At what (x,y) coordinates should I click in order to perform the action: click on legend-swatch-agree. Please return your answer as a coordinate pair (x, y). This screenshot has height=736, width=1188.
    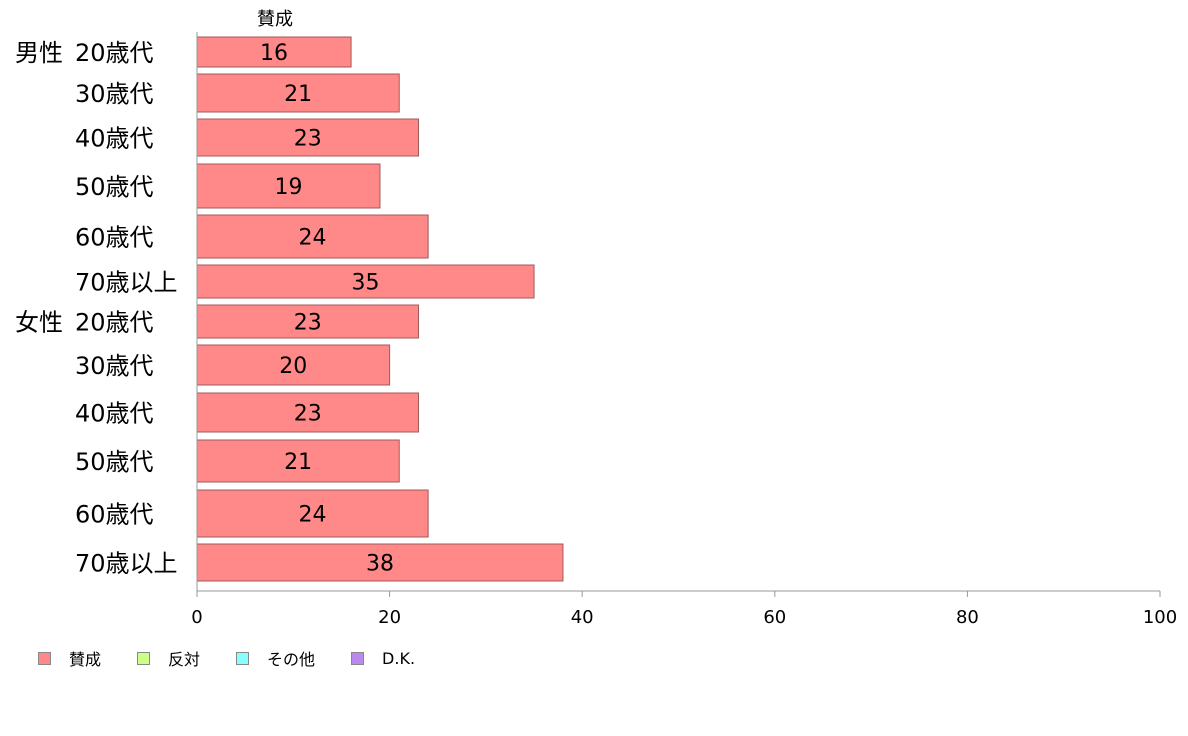
    Looking at the image, I should click on (44, 658).